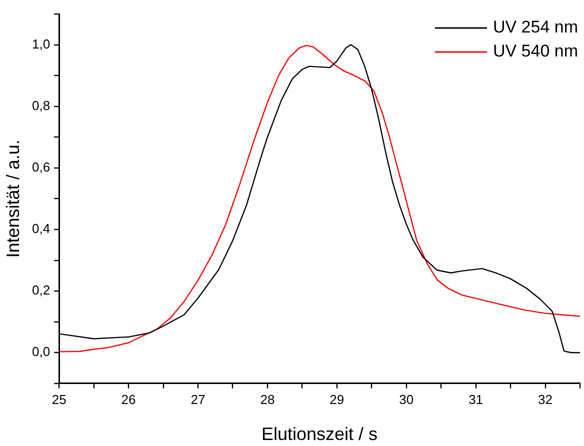 This screenshot has height=446, width=584. What do you see at coordinates (12, 199) in the screenshot?
I see `y-axis-title: Intensität / a.u.` at bounding box center [12, 199].